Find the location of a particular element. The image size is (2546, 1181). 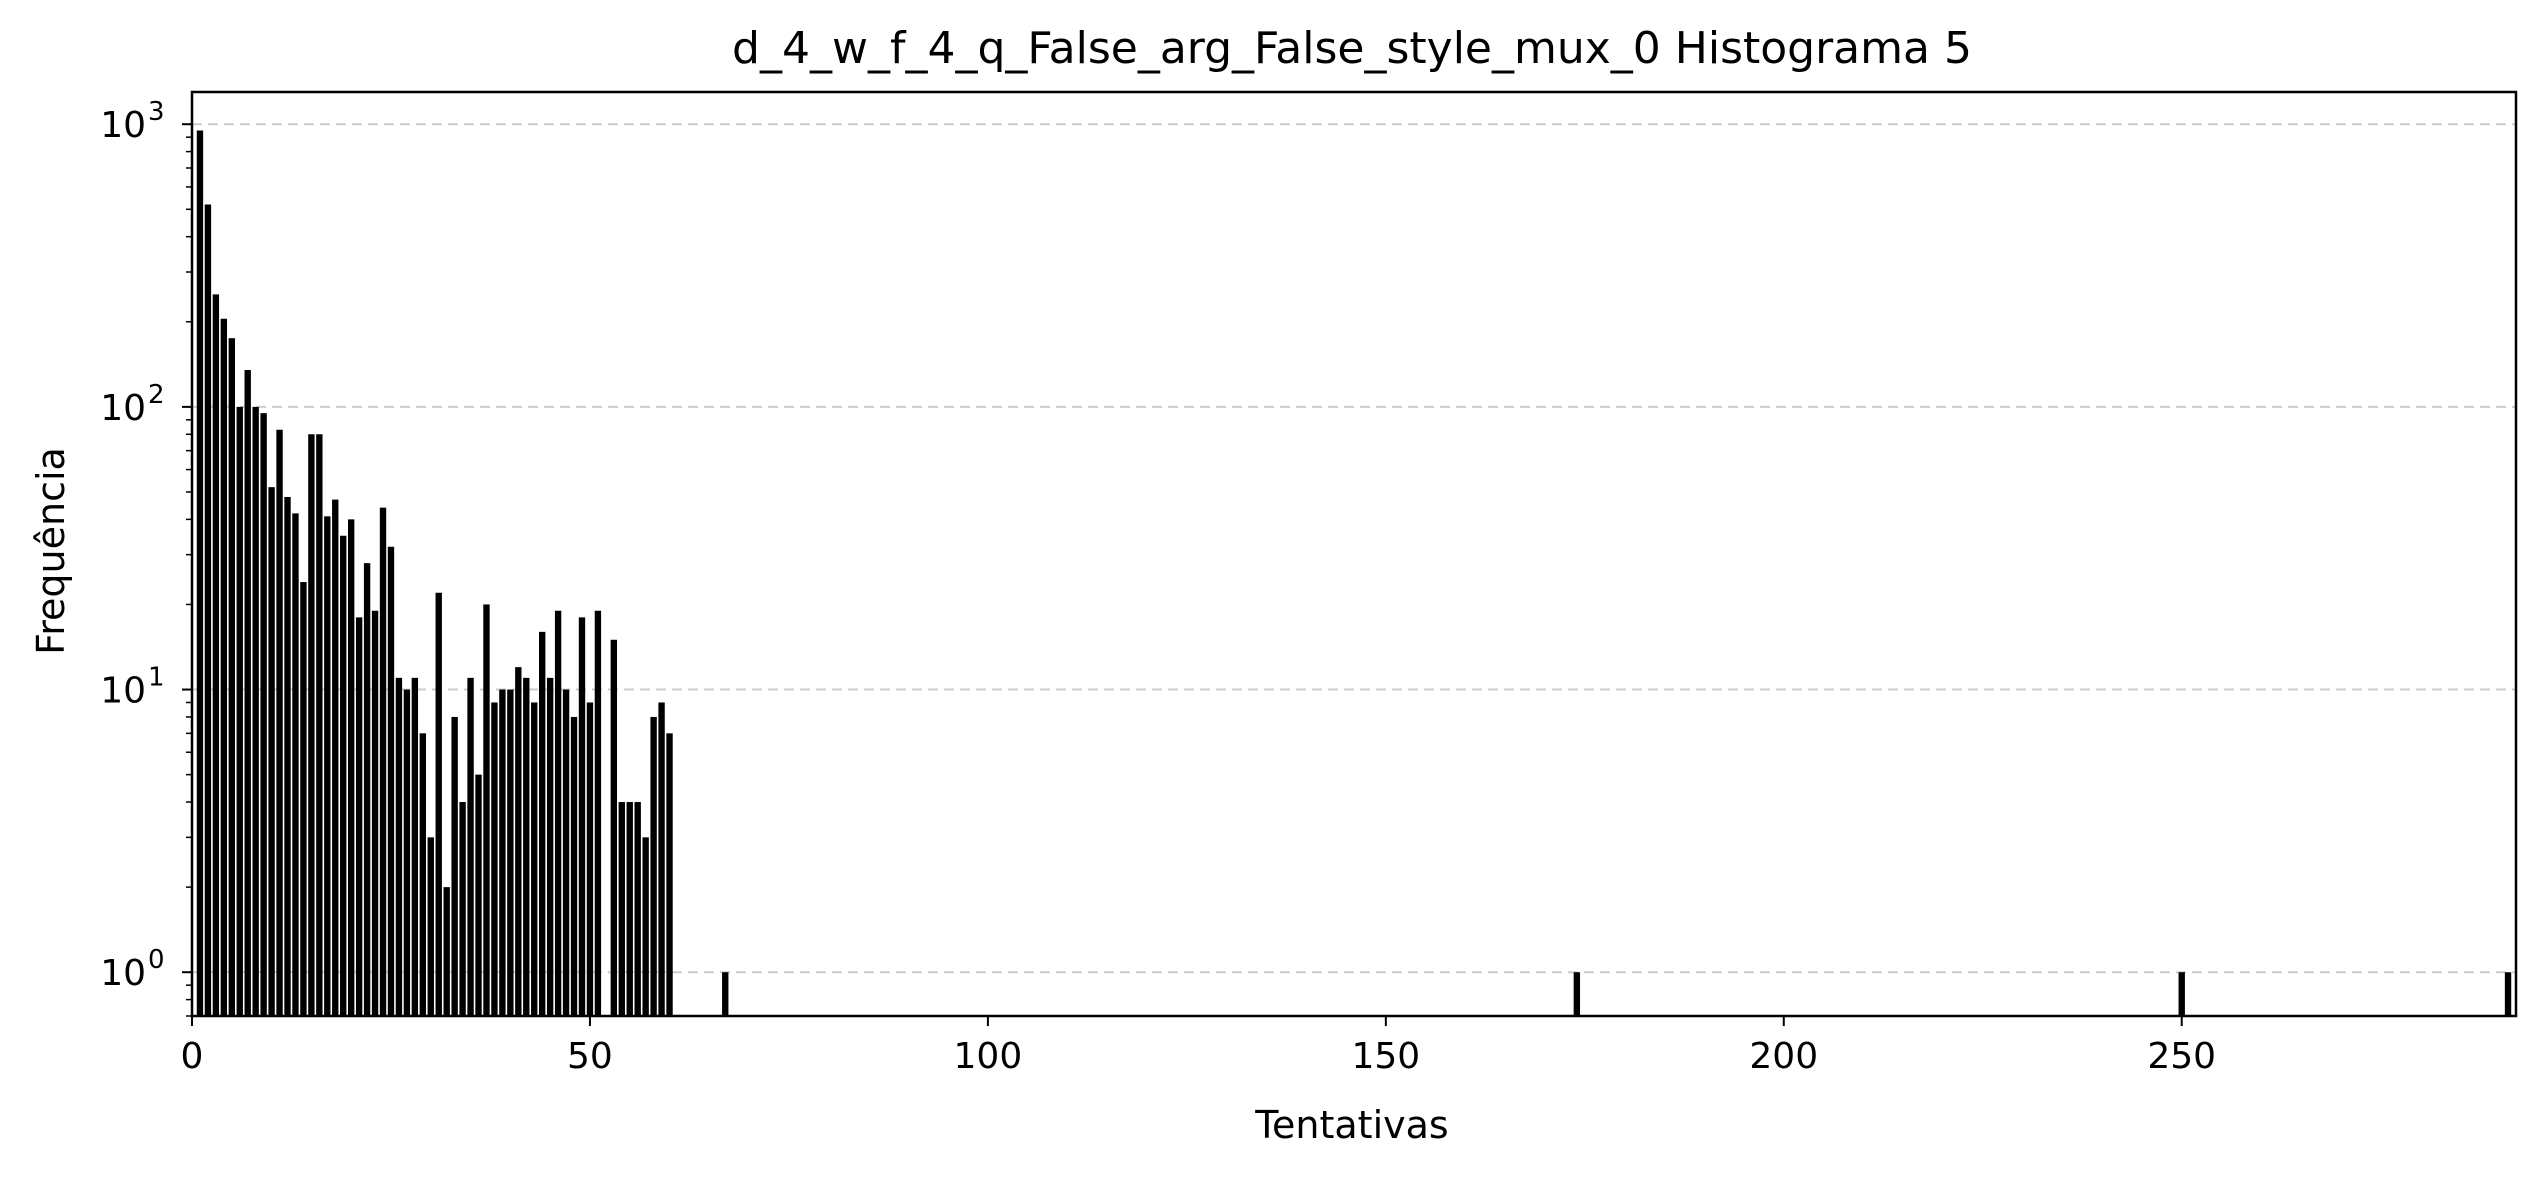

y-tick-exponent: 0 is located at coordinates (156, 960).